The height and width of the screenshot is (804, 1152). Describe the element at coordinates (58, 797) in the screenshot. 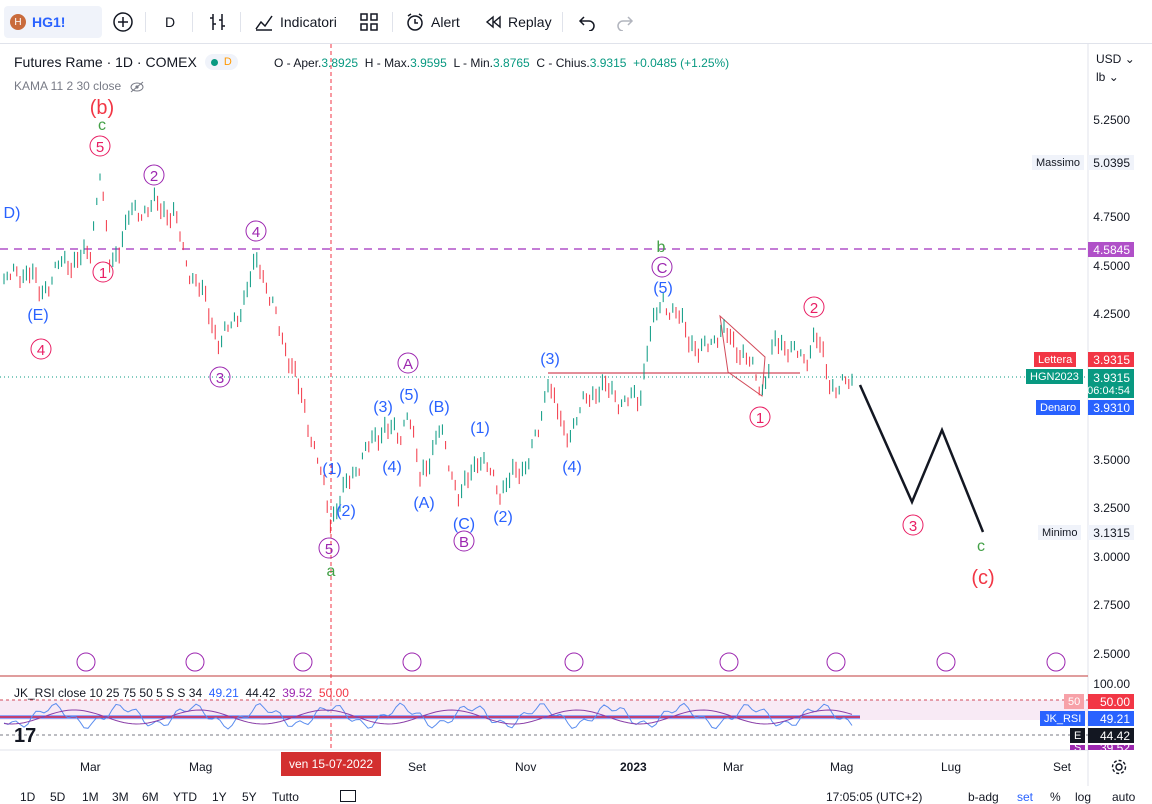

I see `range-5d: 5D` at that location.